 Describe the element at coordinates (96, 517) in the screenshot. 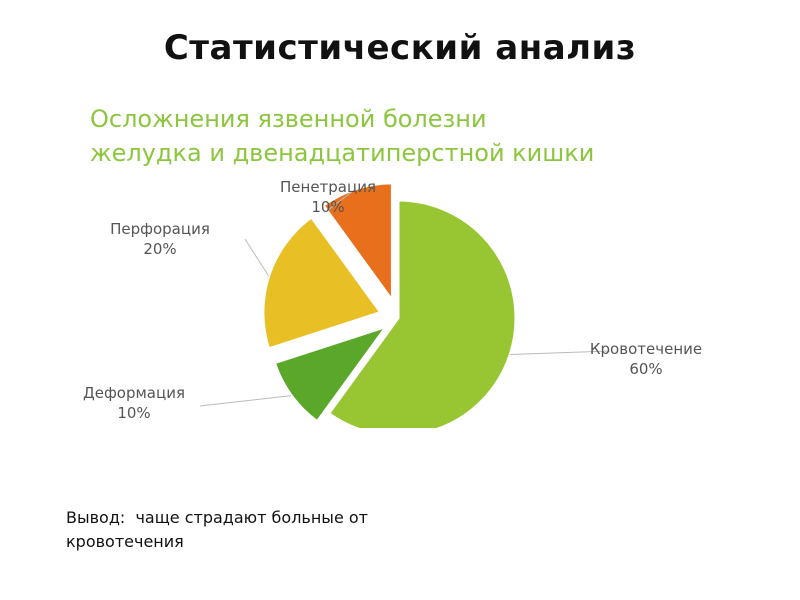

I see `conclusion-label: Вывод:` at that location.